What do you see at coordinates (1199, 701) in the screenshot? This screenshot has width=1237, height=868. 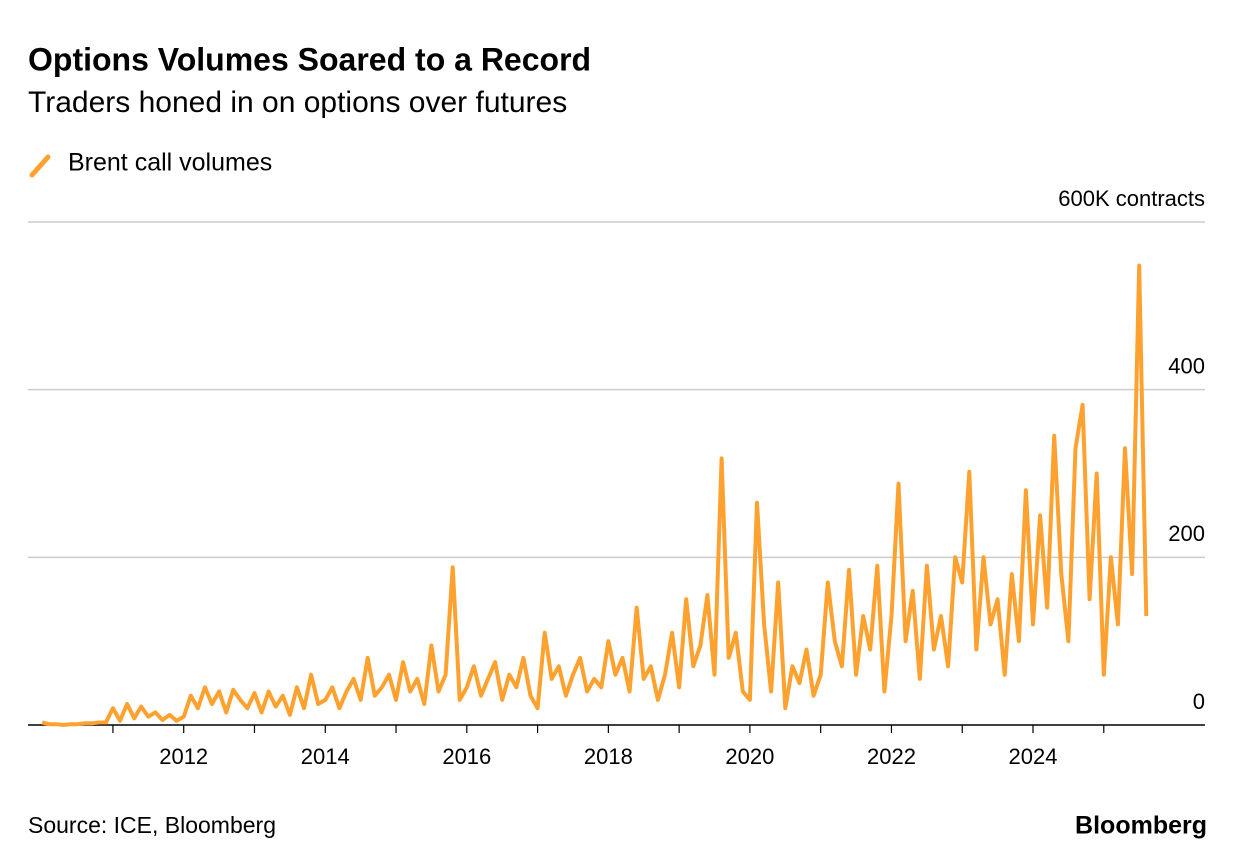 I see `y-tick-label: 0` at bounding box center [1199, 701].